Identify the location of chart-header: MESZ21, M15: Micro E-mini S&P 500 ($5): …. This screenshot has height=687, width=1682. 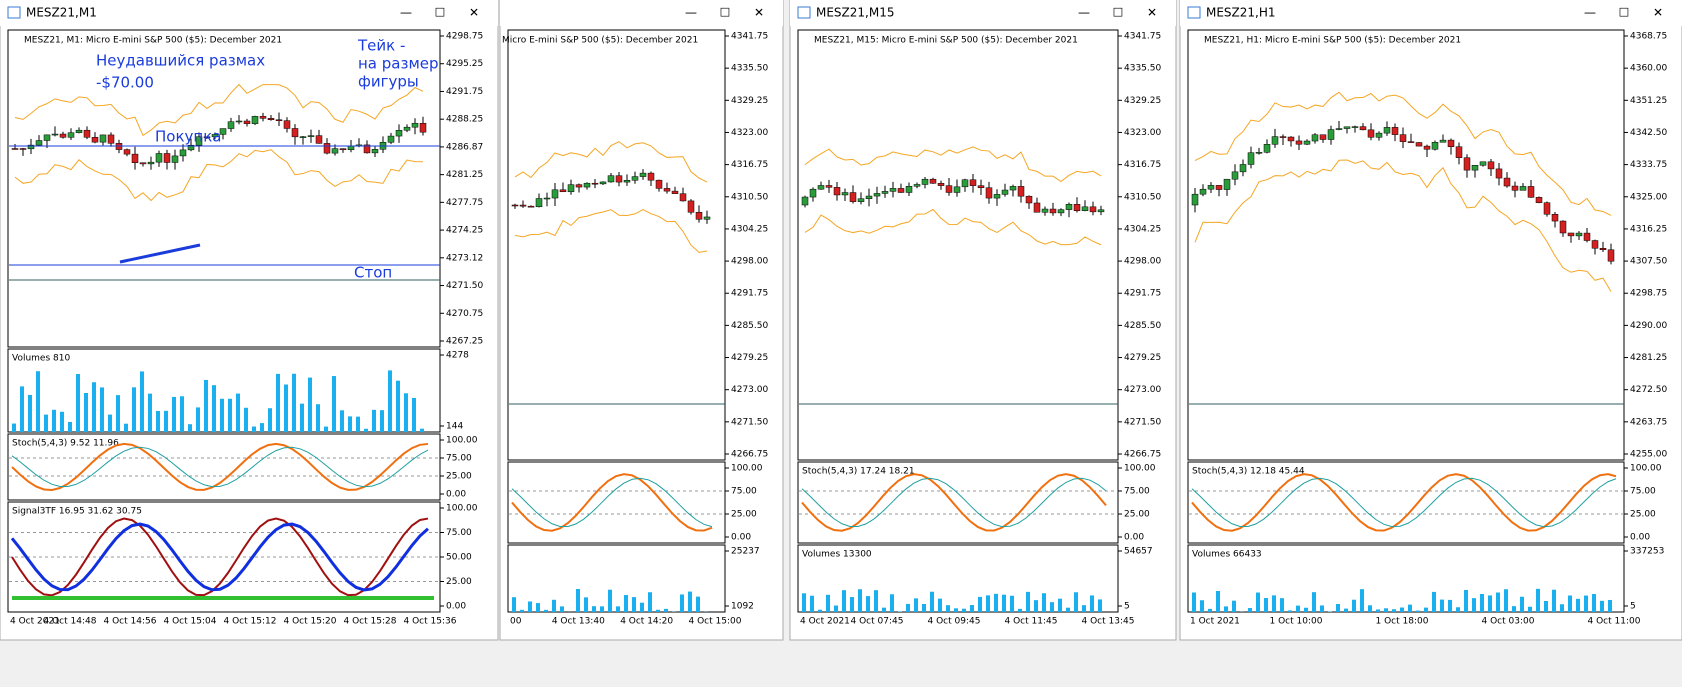
(946, 41).